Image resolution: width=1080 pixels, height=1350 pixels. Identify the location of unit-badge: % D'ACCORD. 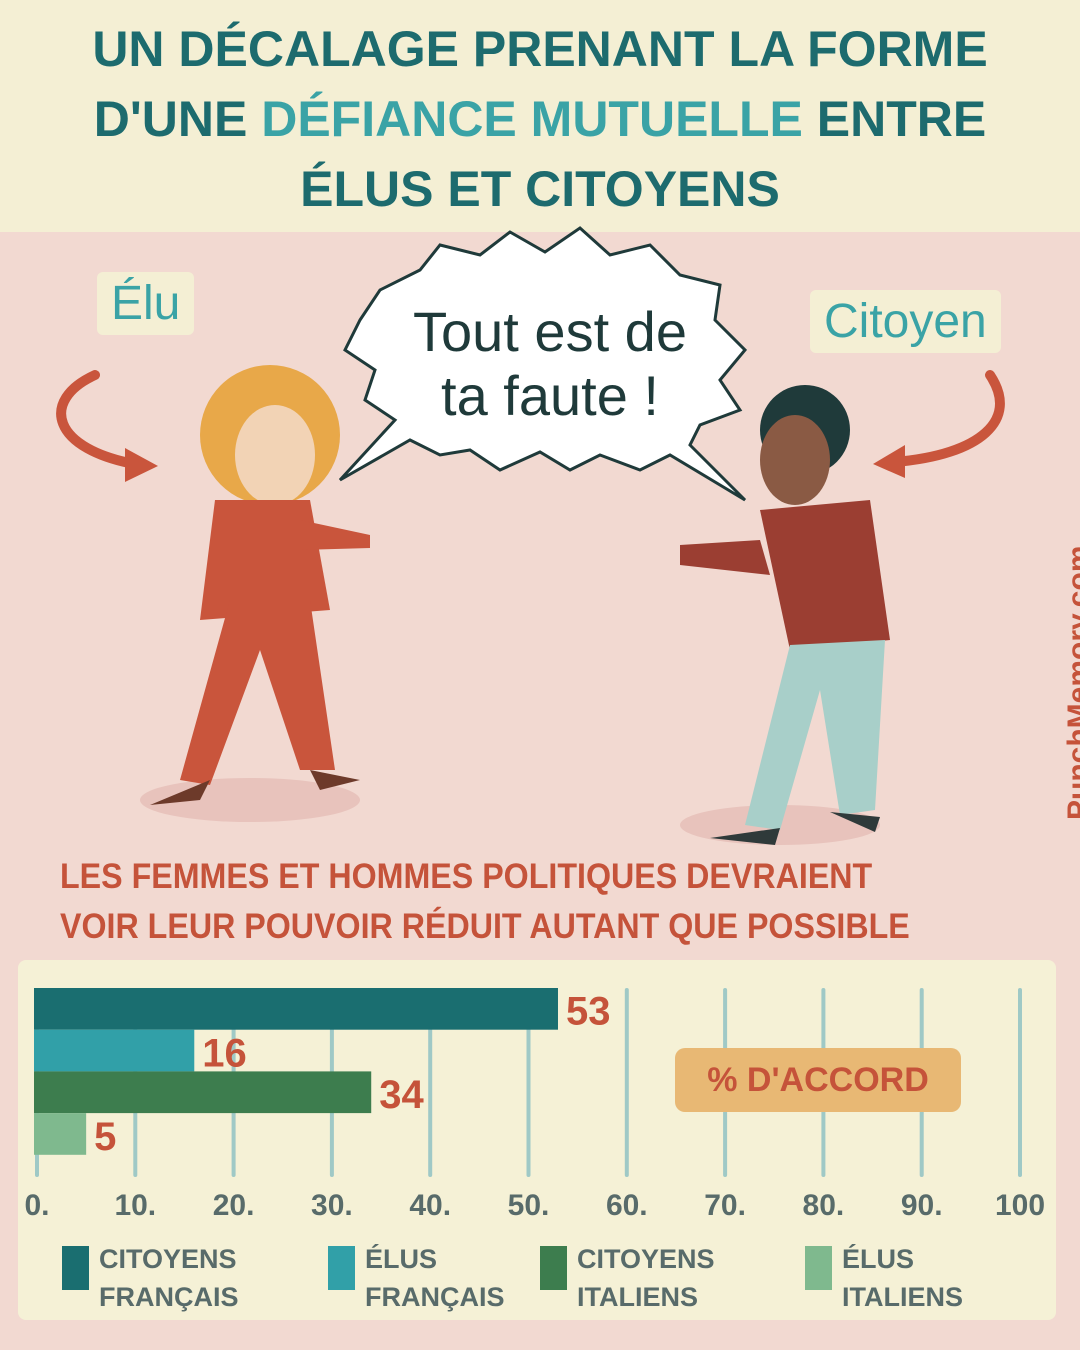
(818, 1080).